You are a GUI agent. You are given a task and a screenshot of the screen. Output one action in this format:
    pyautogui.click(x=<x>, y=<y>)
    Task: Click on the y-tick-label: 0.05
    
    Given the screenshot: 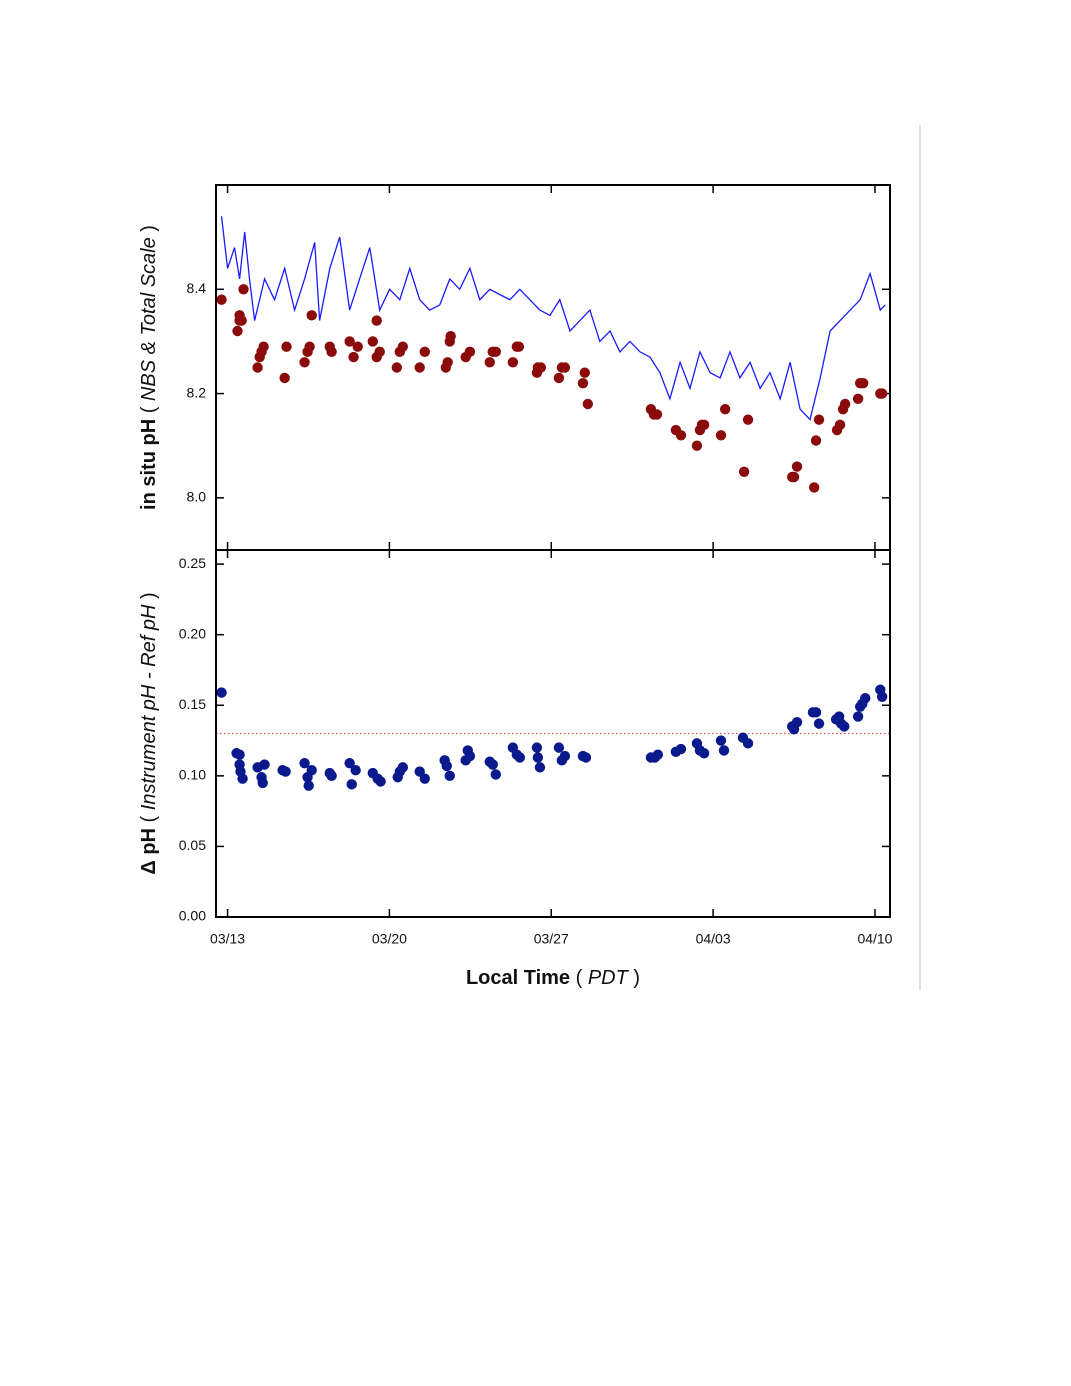 What is the action you would take?
    pyautogui.click(x=192, y=845)
    